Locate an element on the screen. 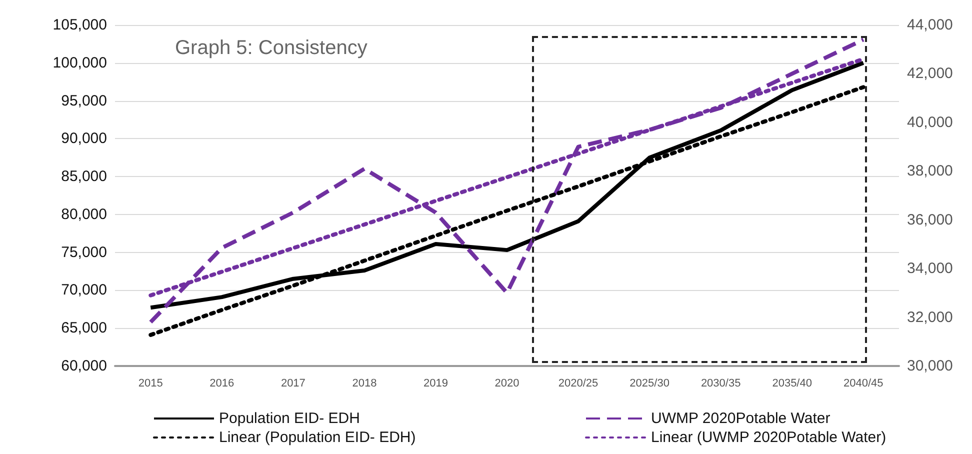 The width and height of the screenshot is (972, 454). y2-tick-label: 44,000 is located at coordinates (930, 25).